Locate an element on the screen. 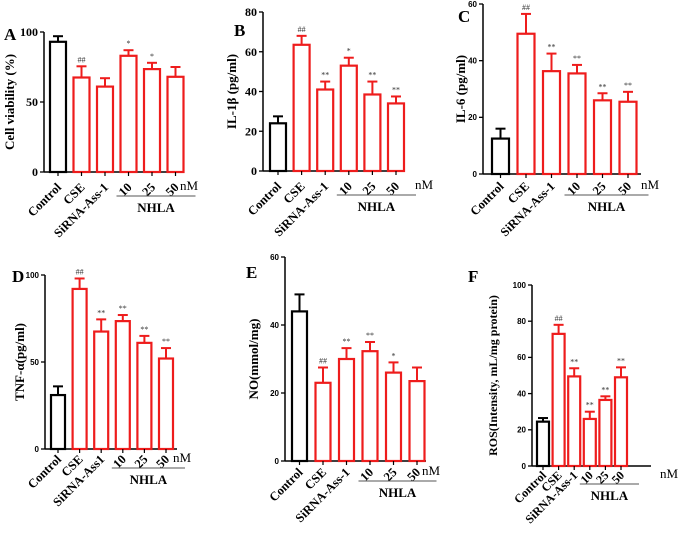  y-axis-label: IL-6 (pg/ml) is located at coordinates (460, 89).